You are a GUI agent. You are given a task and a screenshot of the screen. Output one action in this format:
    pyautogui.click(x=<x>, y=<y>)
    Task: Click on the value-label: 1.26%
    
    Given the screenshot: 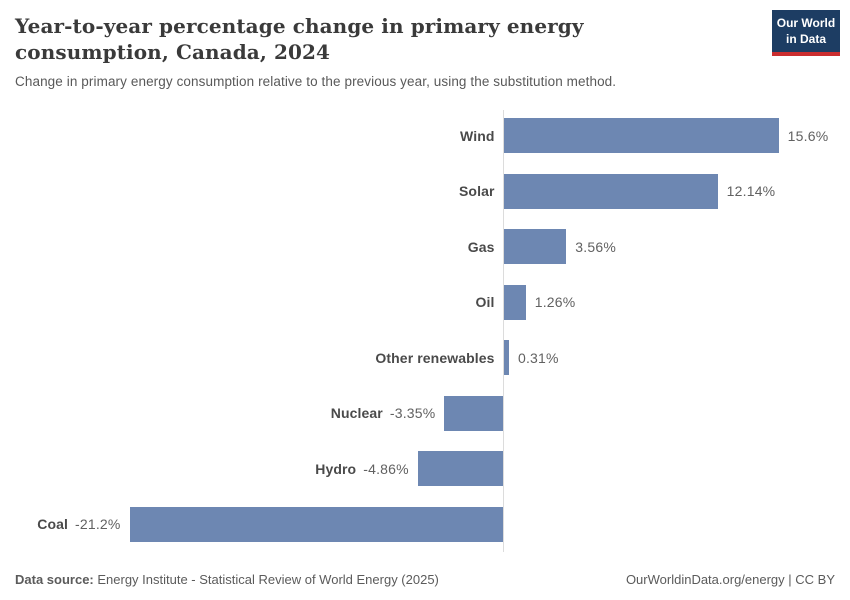 What is the action you would take?
    pyautogui.click(x=555, y=302)
    